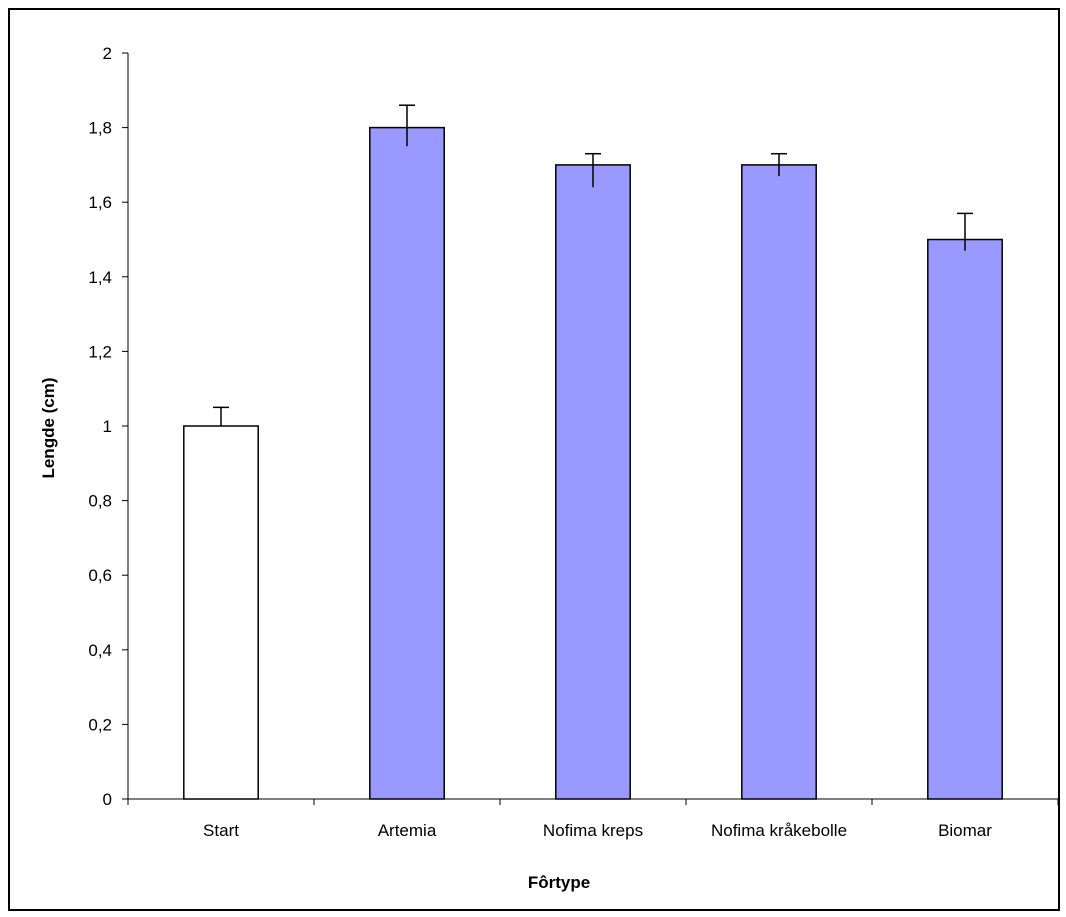 The width and height of the screenshot is (1066, 917). I want to click on y-tick-label: 0,2, so click(100, 724).